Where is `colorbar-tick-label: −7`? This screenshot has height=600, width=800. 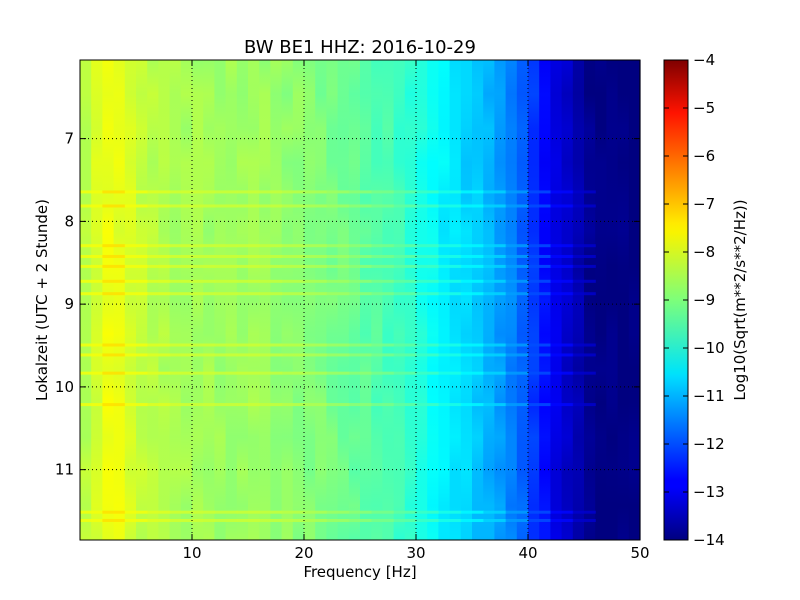
colorbar-tick-label: −7 is located at coordinates (704, 204).